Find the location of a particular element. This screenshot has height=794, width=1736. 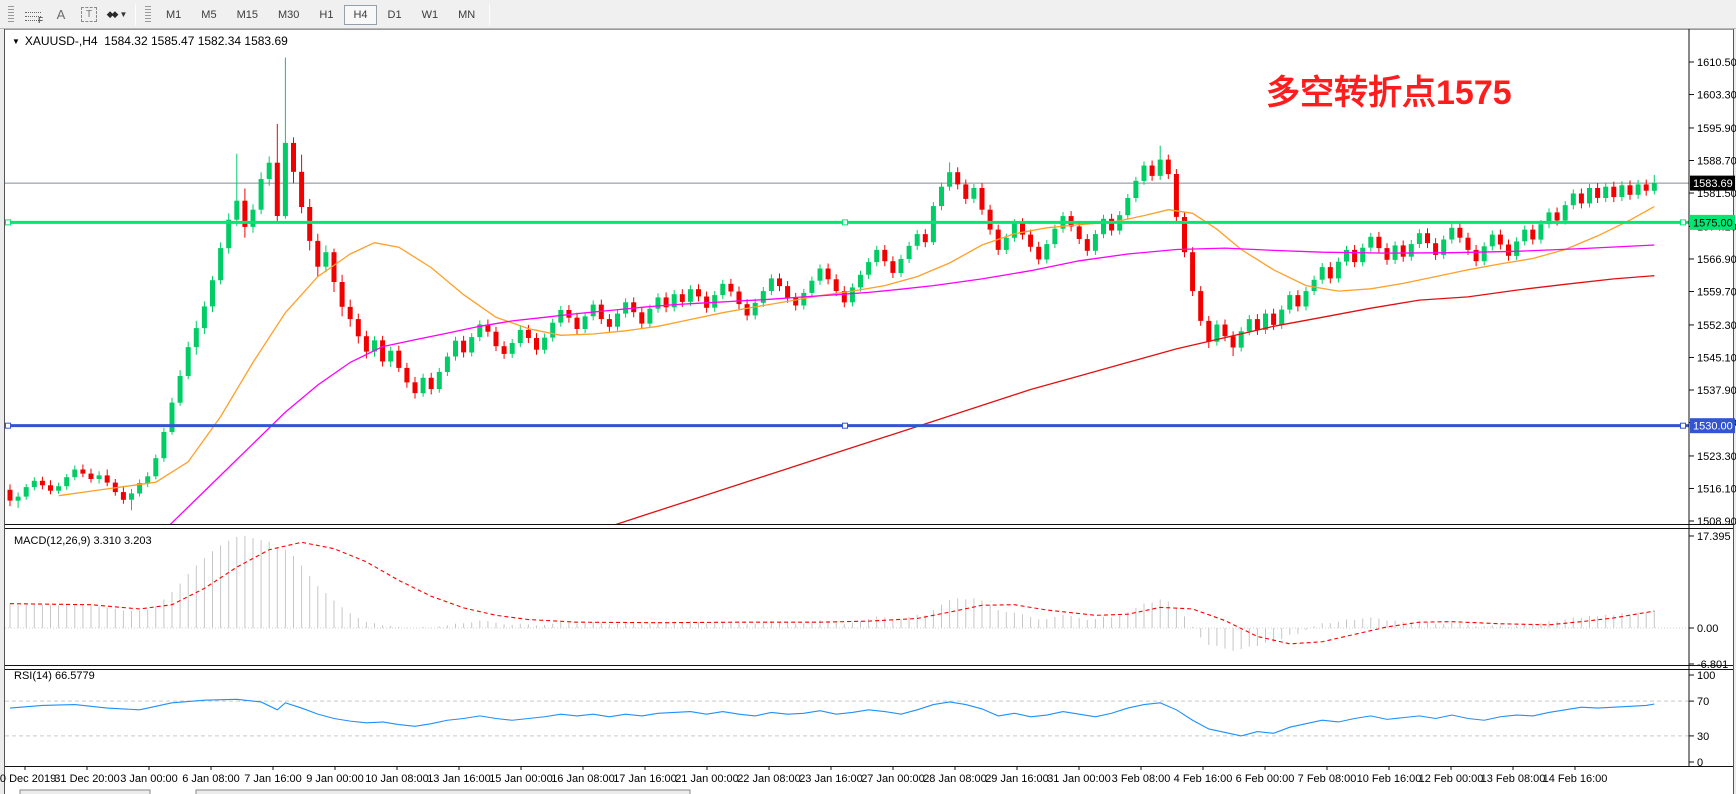

timeframe-button-H1: H1 is located at coordinates (326, 15).